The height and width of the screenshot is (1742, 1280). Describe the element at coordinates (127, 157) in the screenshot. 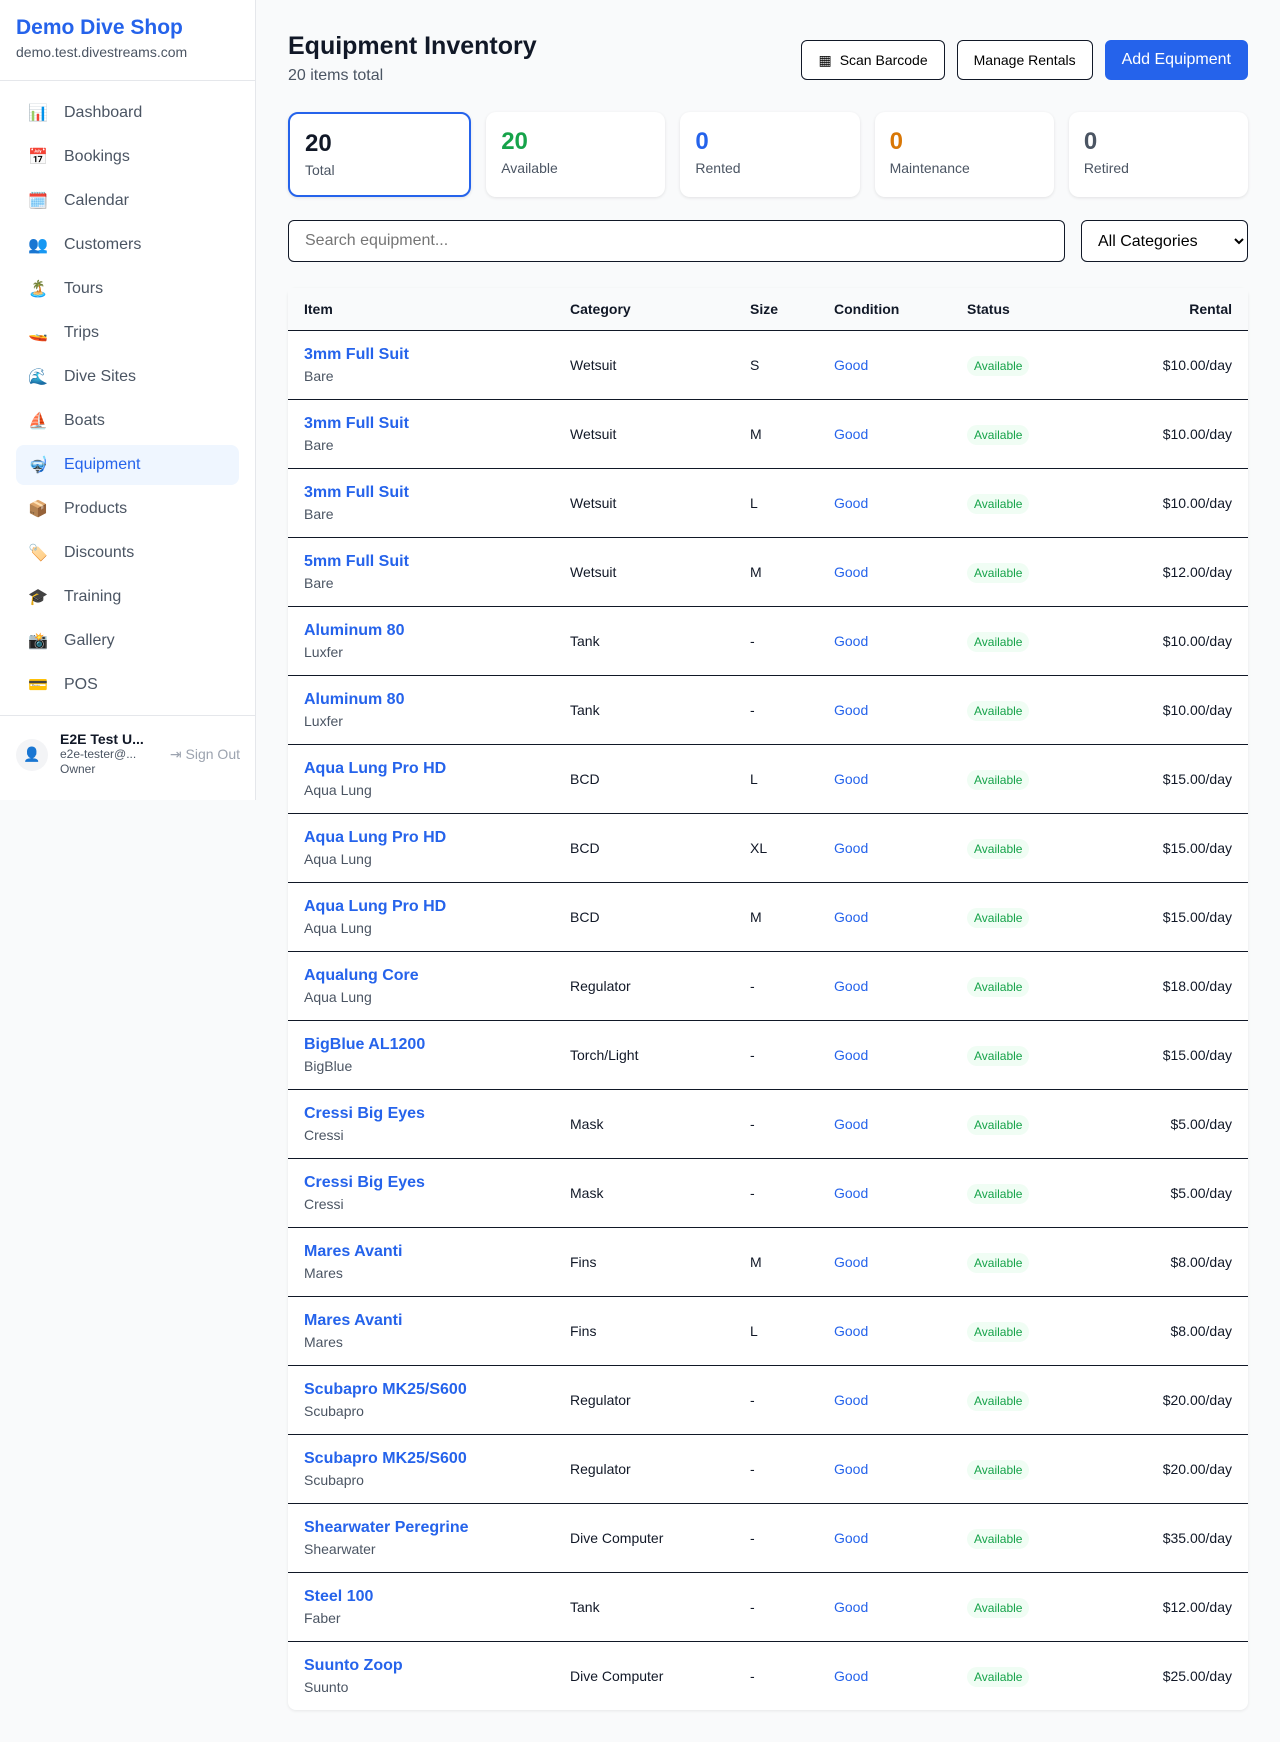

I see `sidebar-item-bookings: 📅 Bookings` at that location.